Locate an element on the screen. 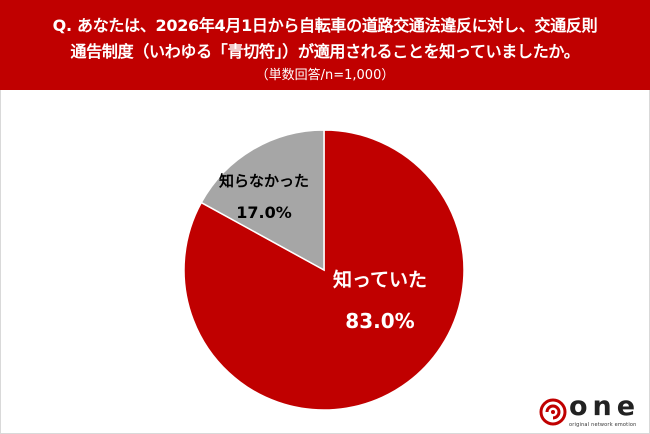 This screenshot has width=650, height=434. spiral-icon is located at coordinates (553, 412).